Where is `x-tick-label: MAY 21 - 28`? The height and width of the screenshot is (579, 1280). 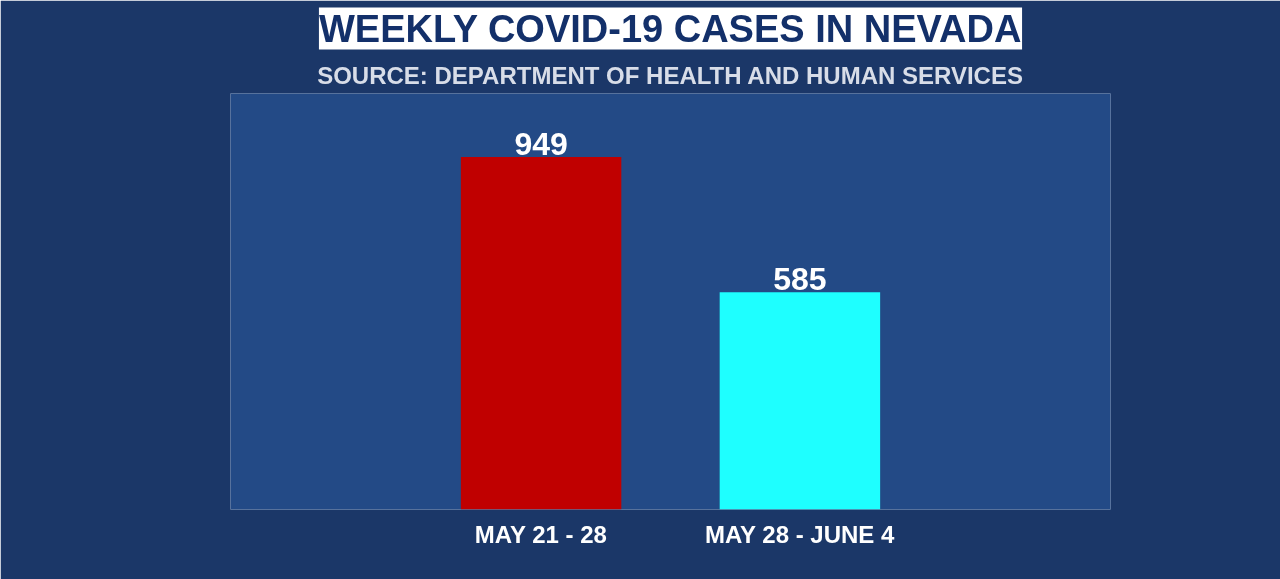
x-tick-label: MAY 21 - 28 is located at coordinates (540, 534).